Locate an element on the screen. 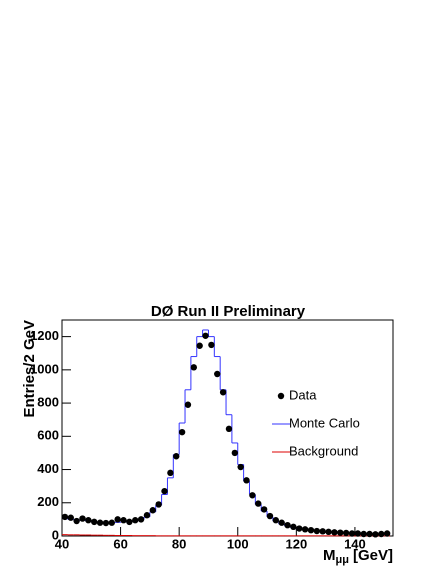 The image size is (447, 578). x-label-sub: μμ is located at coordinates (342, 560).